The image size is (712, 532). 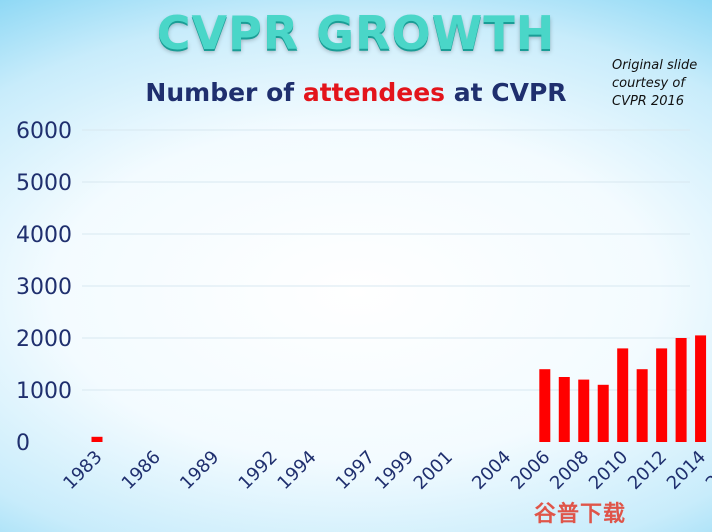 What do you see at coordinates (44, 339) in the screenshot?
I see `y-tick-label: 2000` at bounding box center [44, 339].